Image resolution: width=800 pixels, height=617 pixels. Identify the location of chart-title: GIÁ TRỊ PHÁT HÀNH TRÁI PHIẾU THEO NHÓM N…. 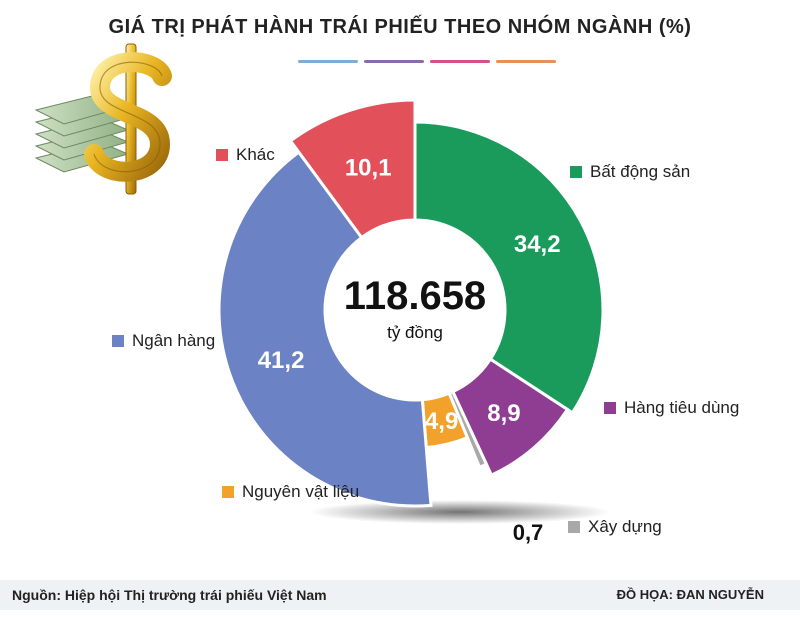
(400, 27).